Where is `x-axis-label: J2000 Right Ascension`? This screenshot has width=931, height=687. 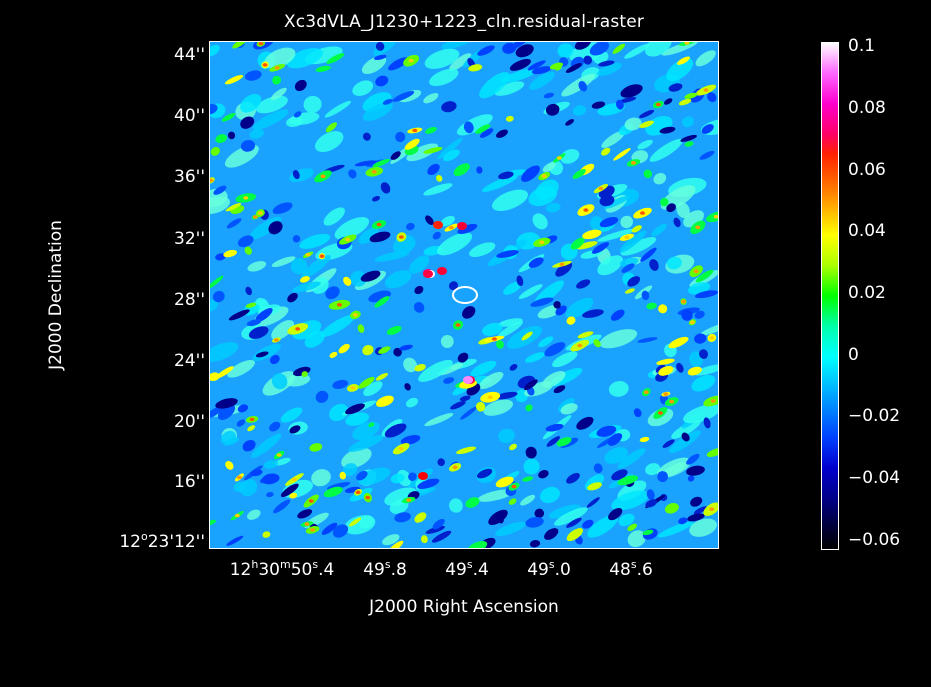
x-axis-label: J2000 Right Ascension is located at coordinates (464, 607).